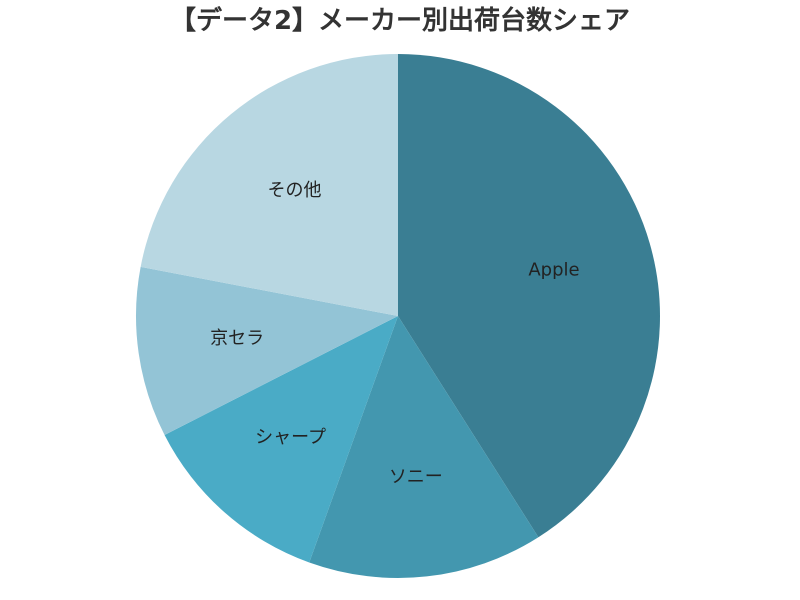  Describe the element at coordinates (237, 338) in the screenshot. I see `slice-label-3: 京セラ` at that location.